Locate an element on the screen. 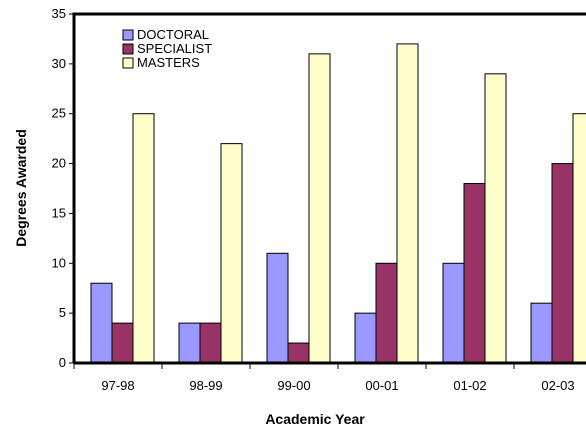  x-tick-label: 99-00 is located at coordinates (293, 385).